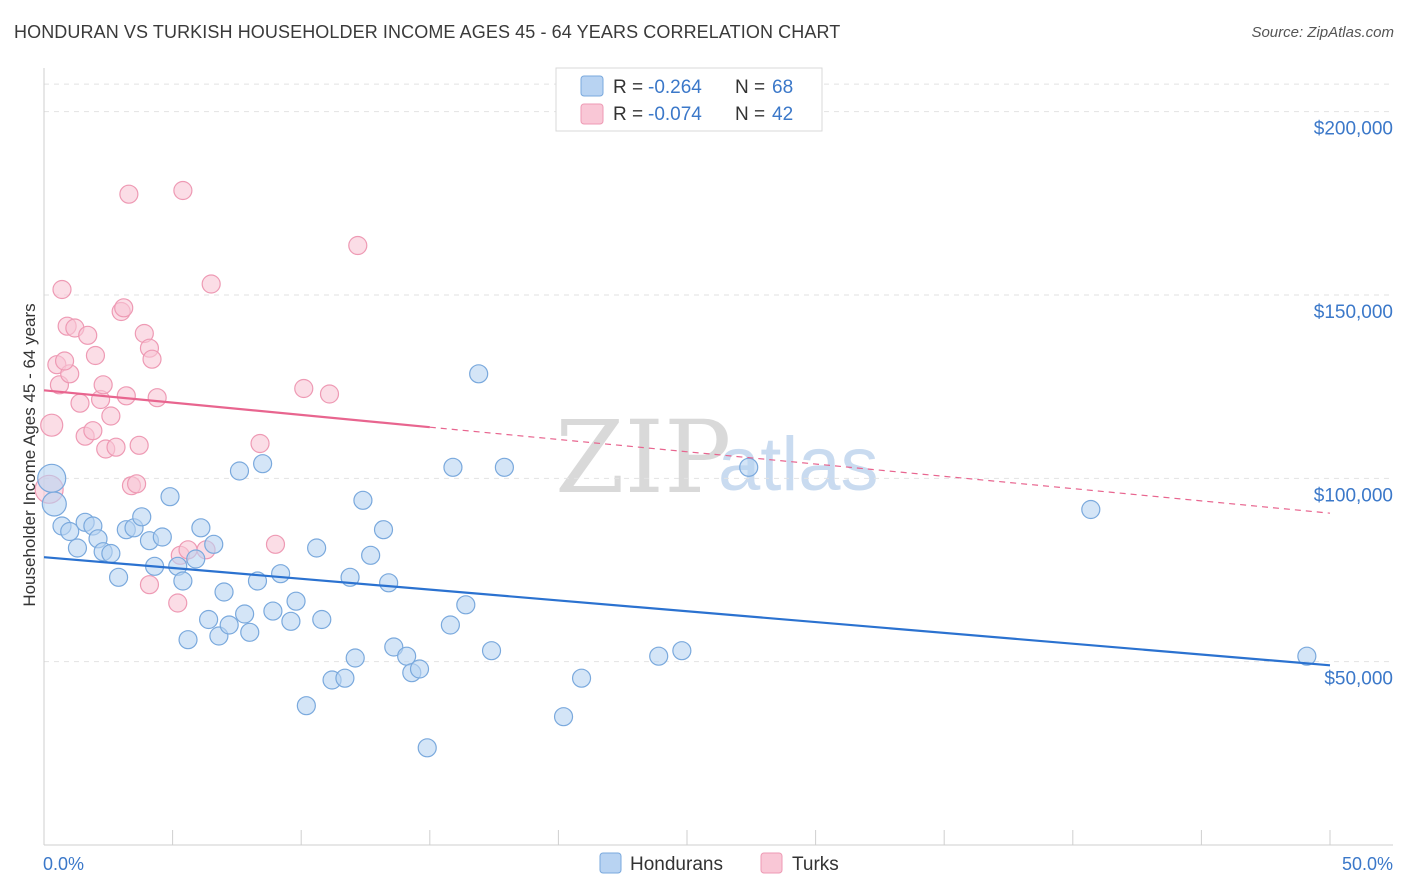  Describe the element at coordinates (1353, 129) in the screenshot. I see `y-tick-label: $200,000` at that location.